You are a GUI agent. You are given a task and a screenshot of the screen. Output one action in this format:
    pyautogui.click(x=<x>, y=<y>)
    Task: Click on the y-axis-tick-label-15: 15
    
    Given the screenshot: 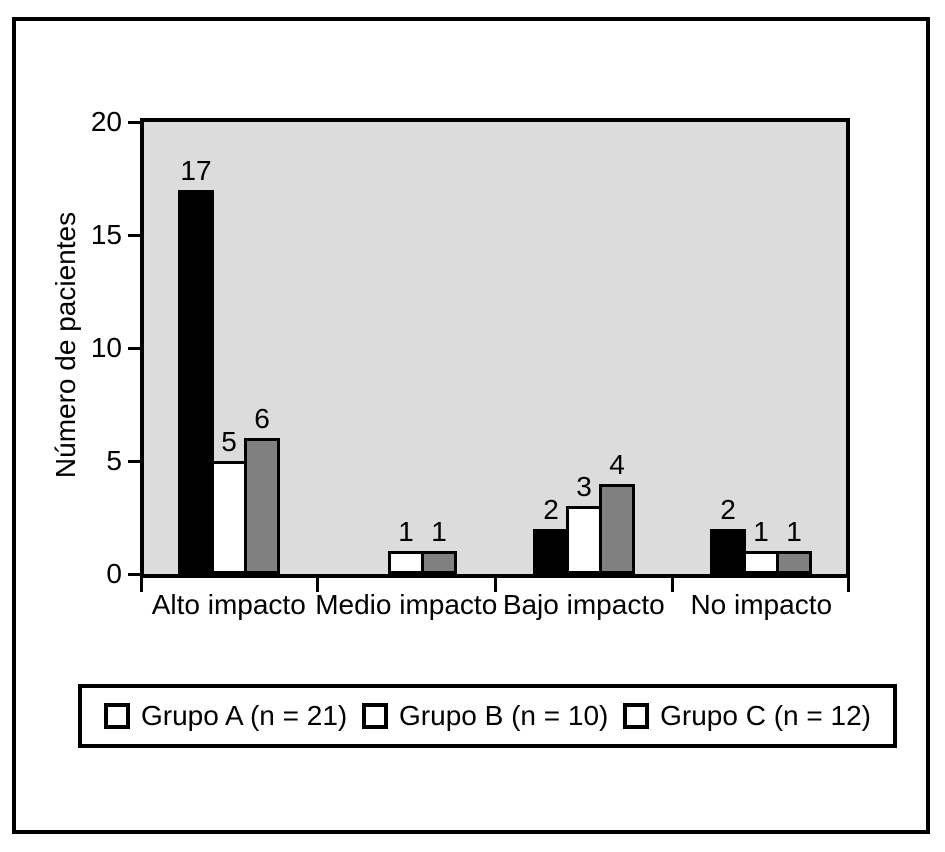 What is the action you would take?
    pyautogui.click(x=106, y=234)
    